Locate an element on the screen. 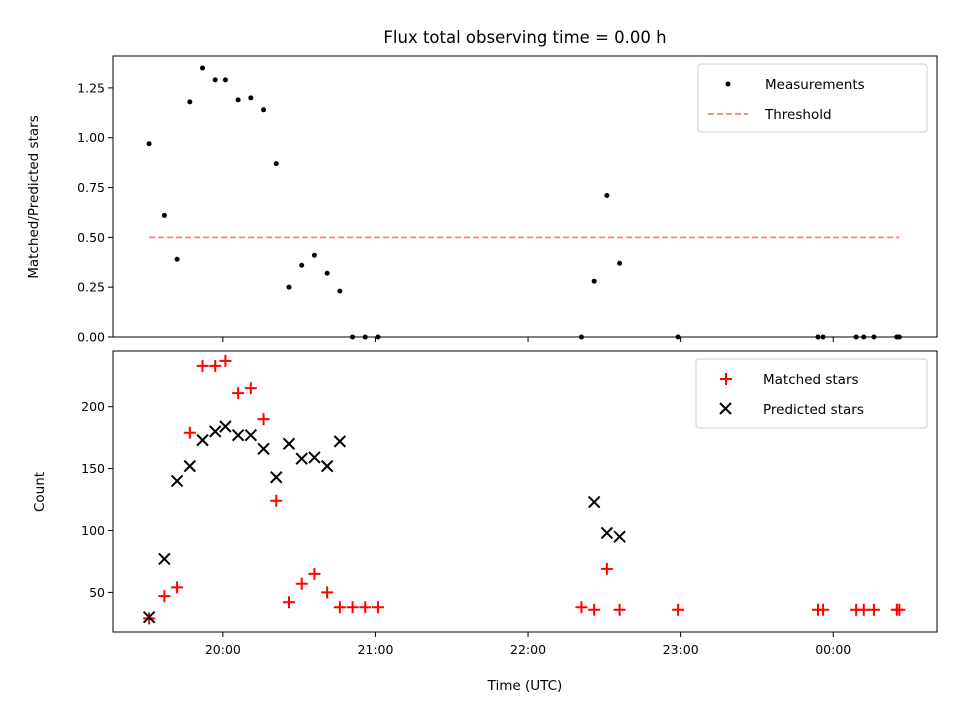 Image resolution: width=960 pixels, height=720 pixels. y-tick-label: 0.75 is located at coordinates (91, 187).